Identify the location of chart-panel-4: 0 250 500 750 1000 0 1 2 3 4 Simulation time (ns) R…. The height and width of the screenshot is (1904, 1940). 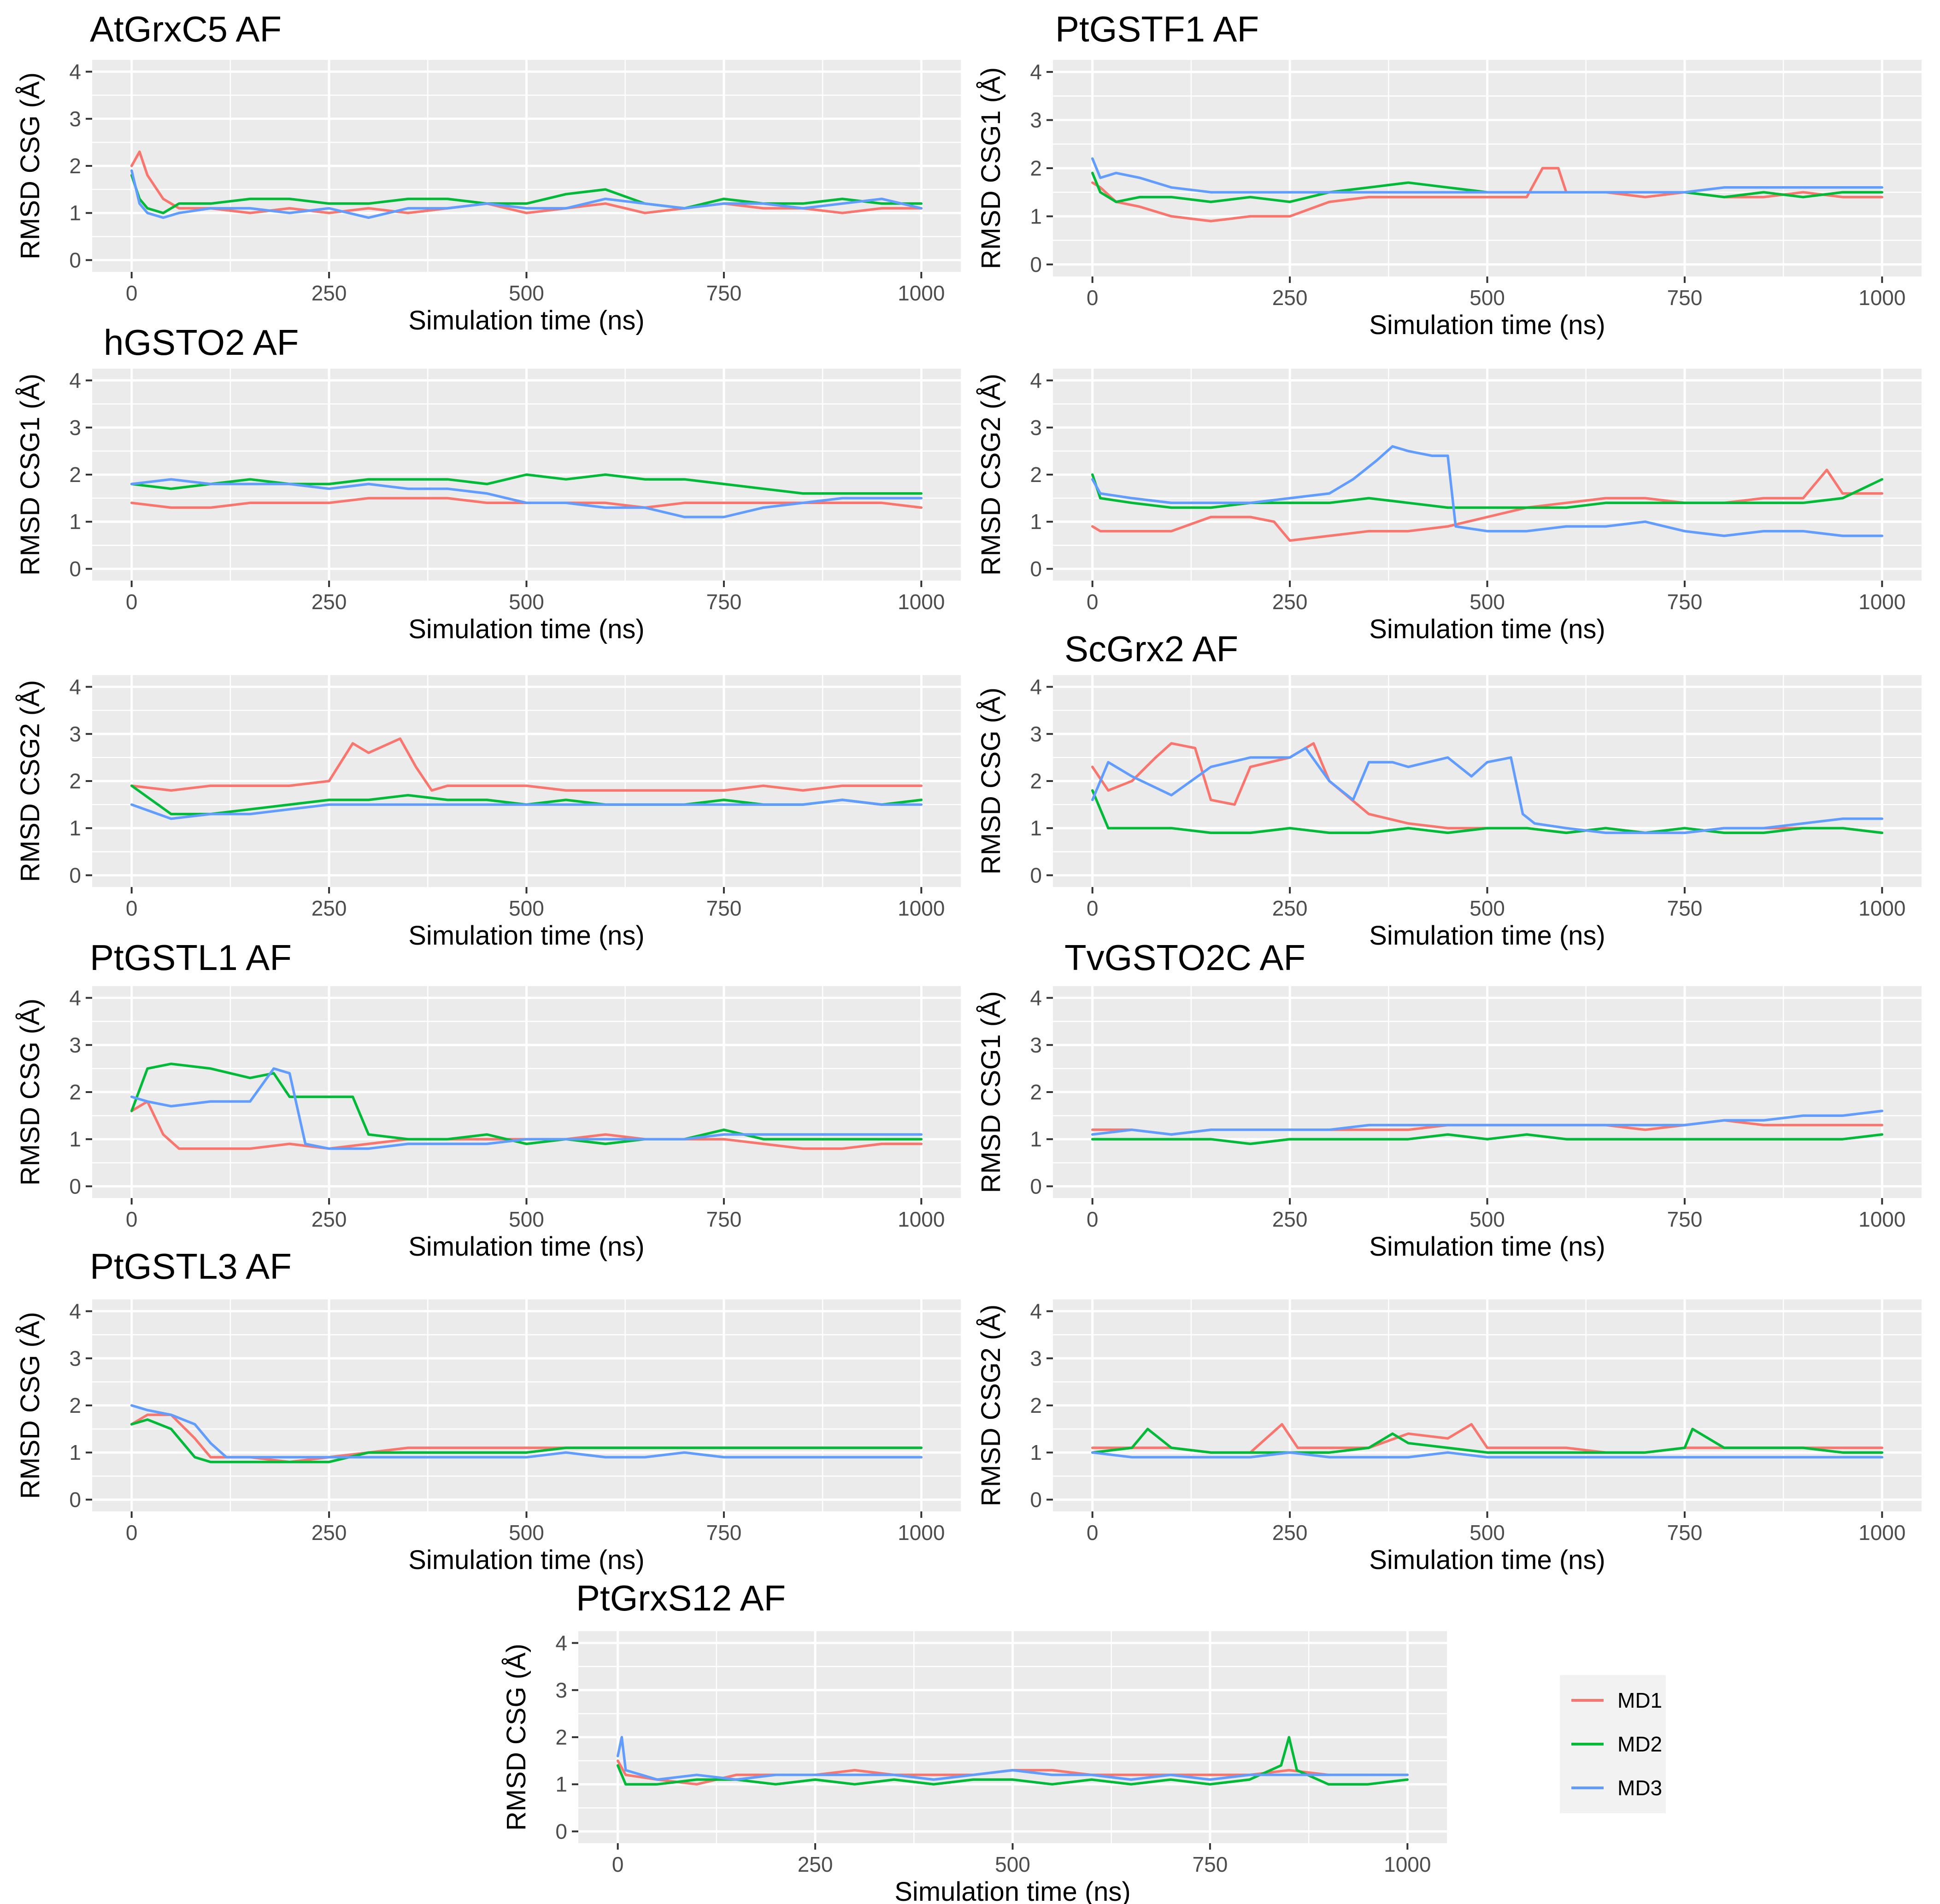
(1449, 506).